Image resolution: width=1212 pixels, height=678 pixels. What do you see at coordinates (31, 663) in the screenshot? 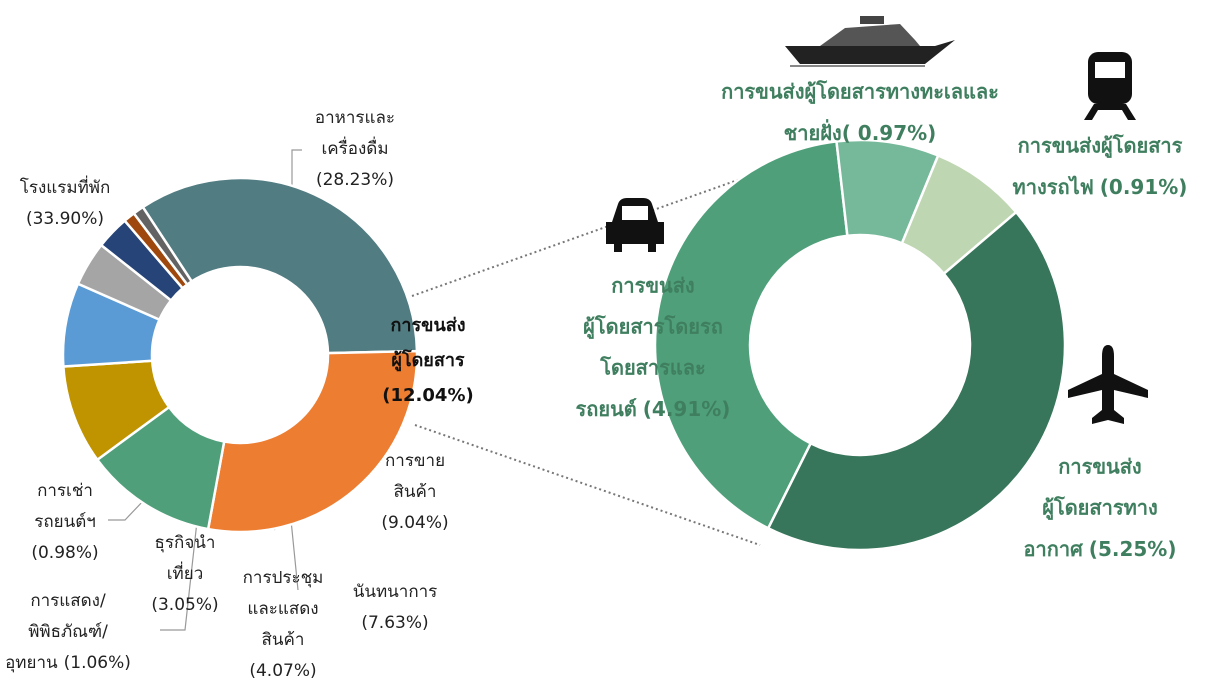
I see `category-label: อุทยาน` at bounding box center [31, 663].